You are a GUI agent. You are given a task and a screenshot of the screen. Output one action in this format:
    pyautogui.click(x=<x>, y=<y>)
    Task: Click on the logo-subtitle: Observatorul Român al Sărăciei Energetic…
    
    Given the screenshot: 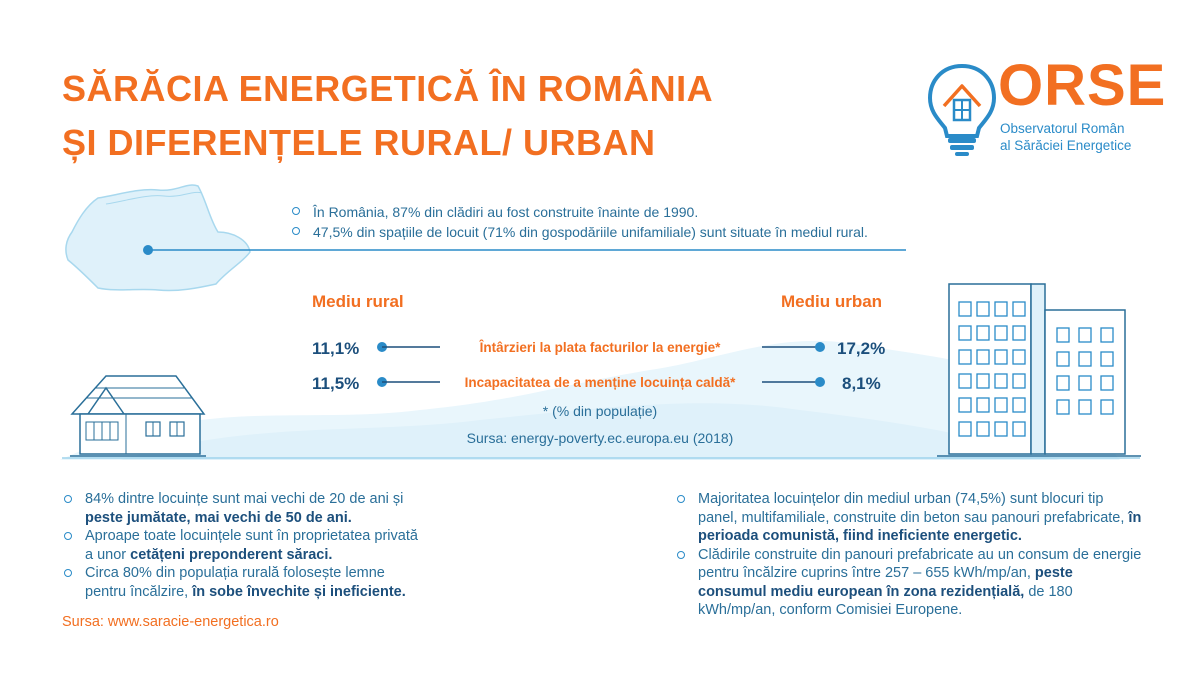 What is the action you would take?
    pyautogui.click(x=1065, y=137)
    